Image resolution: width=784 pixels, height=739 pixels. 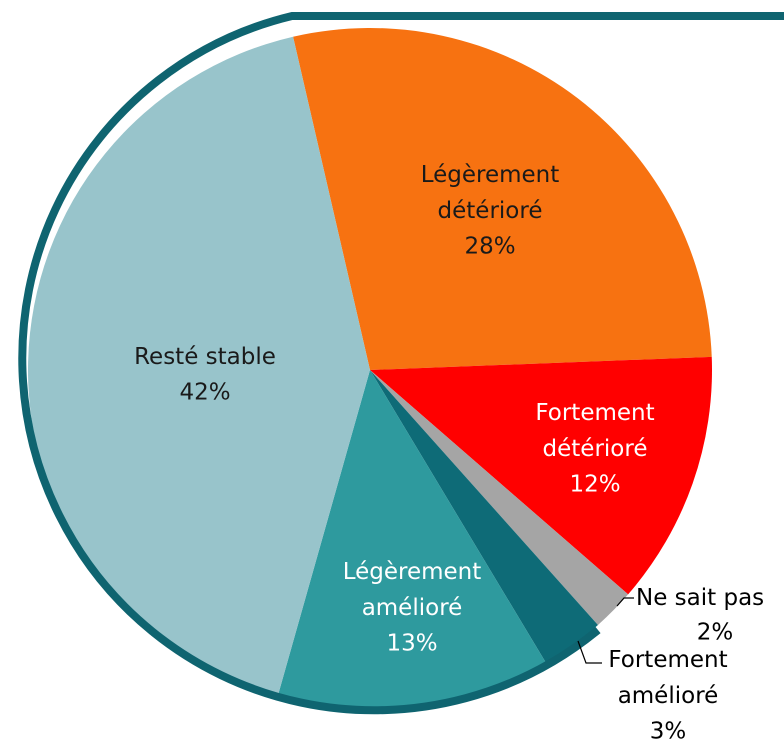 I want to click on slice-label: Légèrement amélioré, so click(x=412, y=590).